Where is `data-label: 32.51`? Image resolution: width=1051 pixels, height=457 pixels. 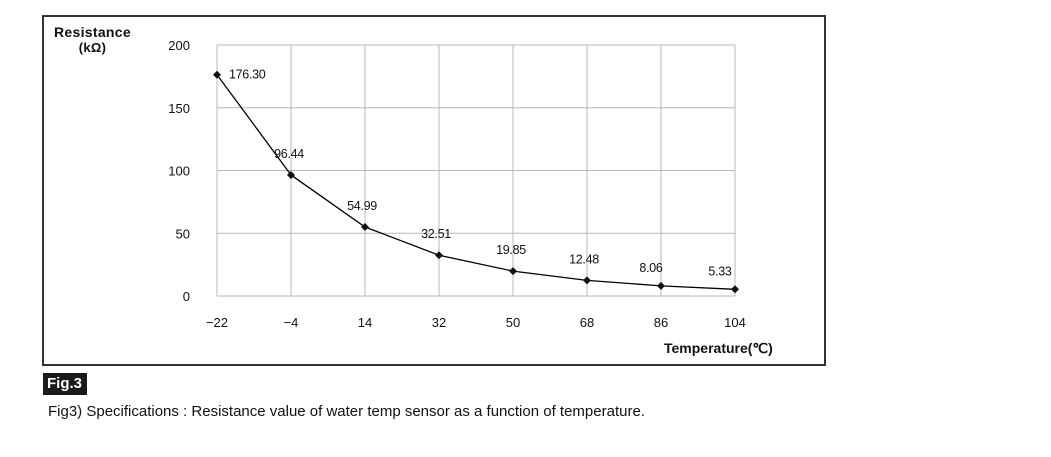
data-label: 32.51 is located at coordinates (436, 234).